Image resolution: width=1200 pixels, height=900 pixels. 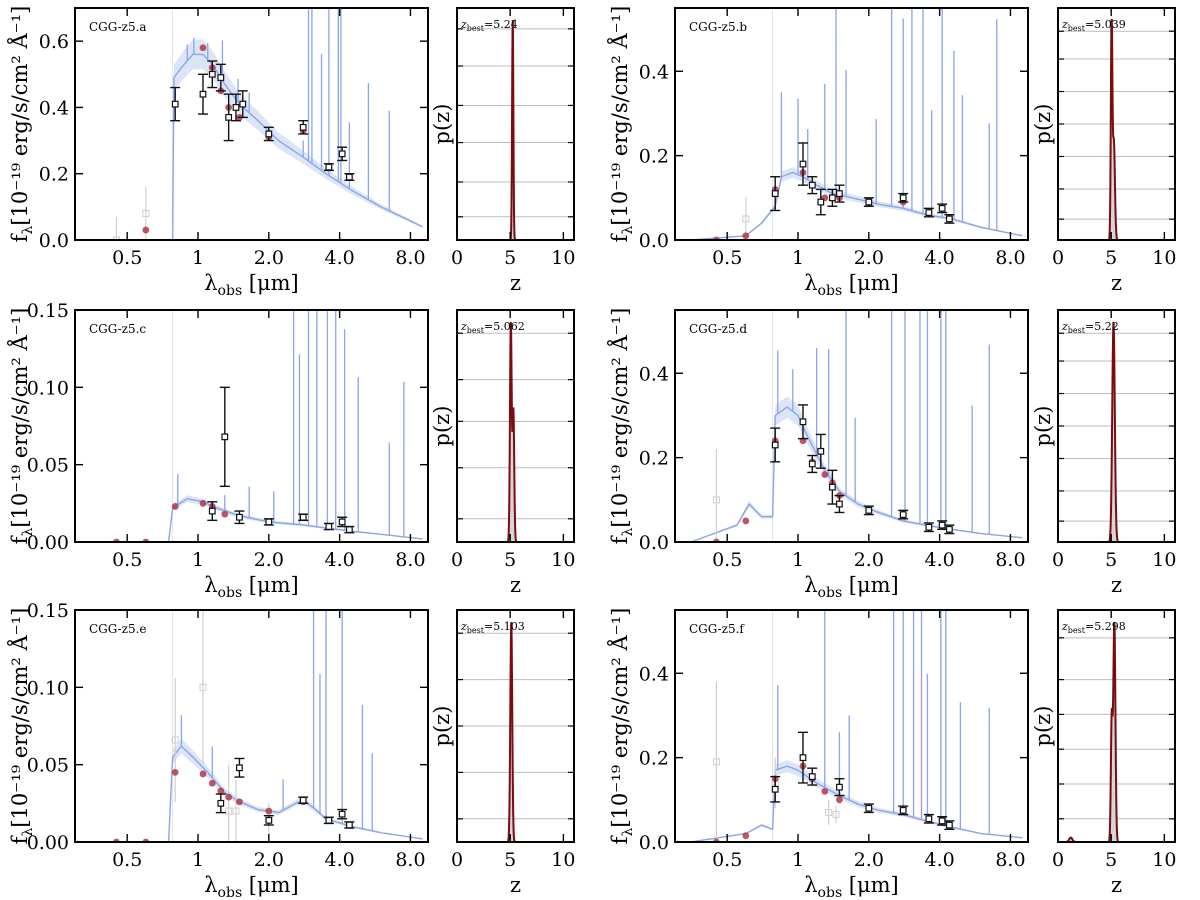 I want to click on ytick-label: 0.0, so click(x=54, y=241).